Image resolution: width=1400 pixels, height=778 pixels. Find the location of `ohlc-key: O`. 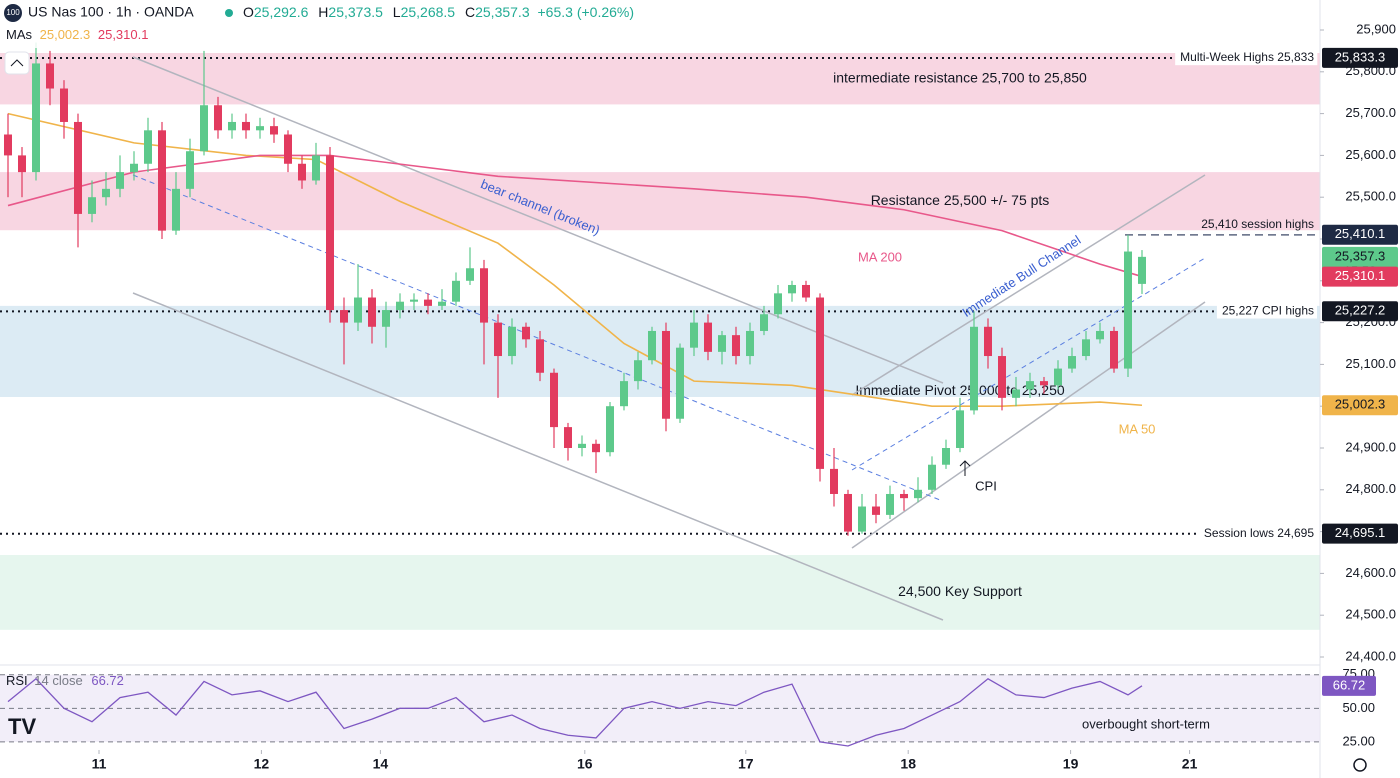

ohlc-key: O is located at coordinates (248, 12).